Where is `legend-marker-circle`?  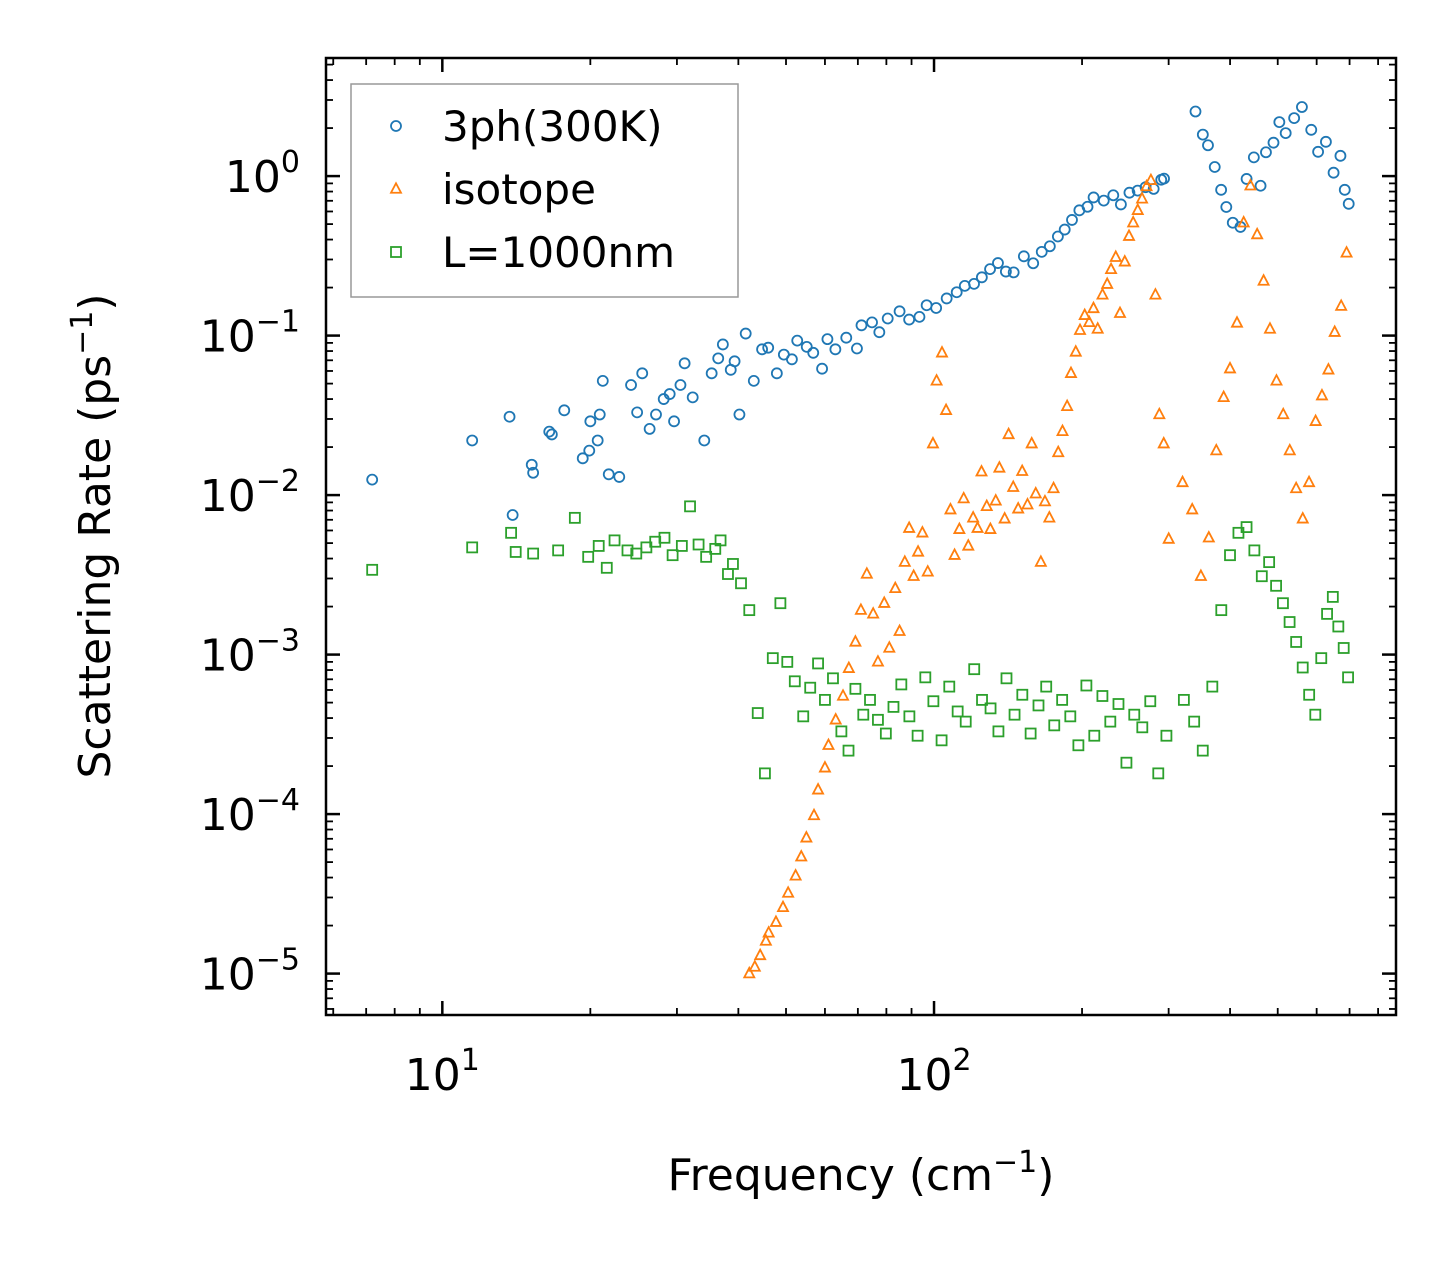
legend-marker-circle is located at coordinates (396, 126).